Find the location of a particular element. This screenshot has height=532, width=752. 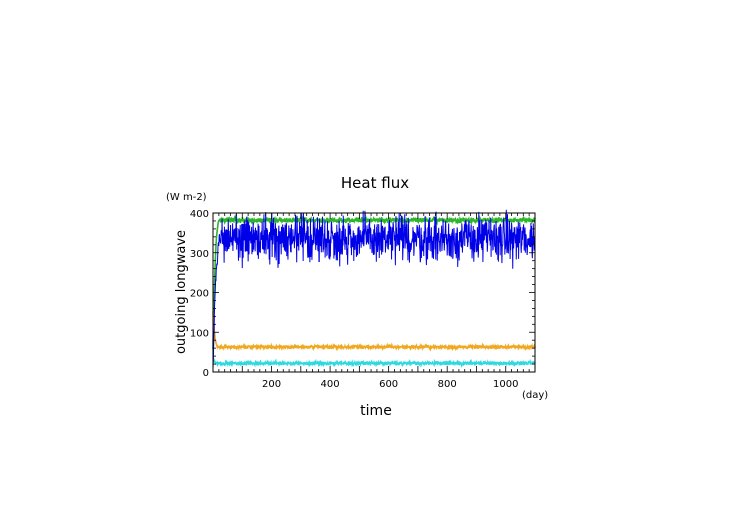

series-layer is located at coordinates (374, 289).